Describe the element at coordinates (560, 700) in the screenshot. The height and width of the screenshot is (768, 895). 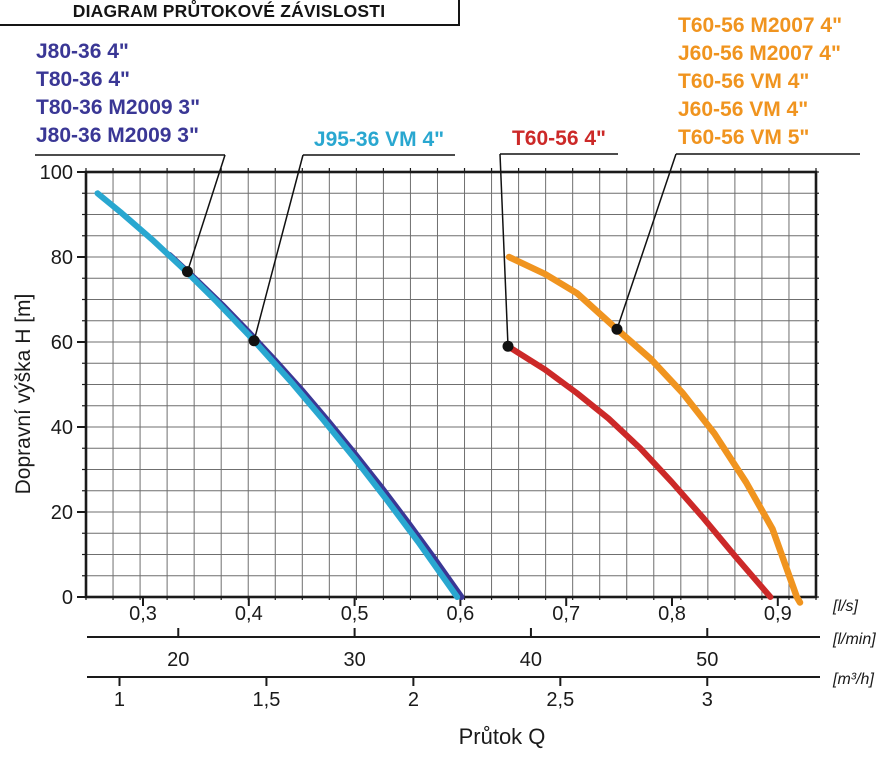
I see `x-tick-label-m3h: 2,5` at that location.